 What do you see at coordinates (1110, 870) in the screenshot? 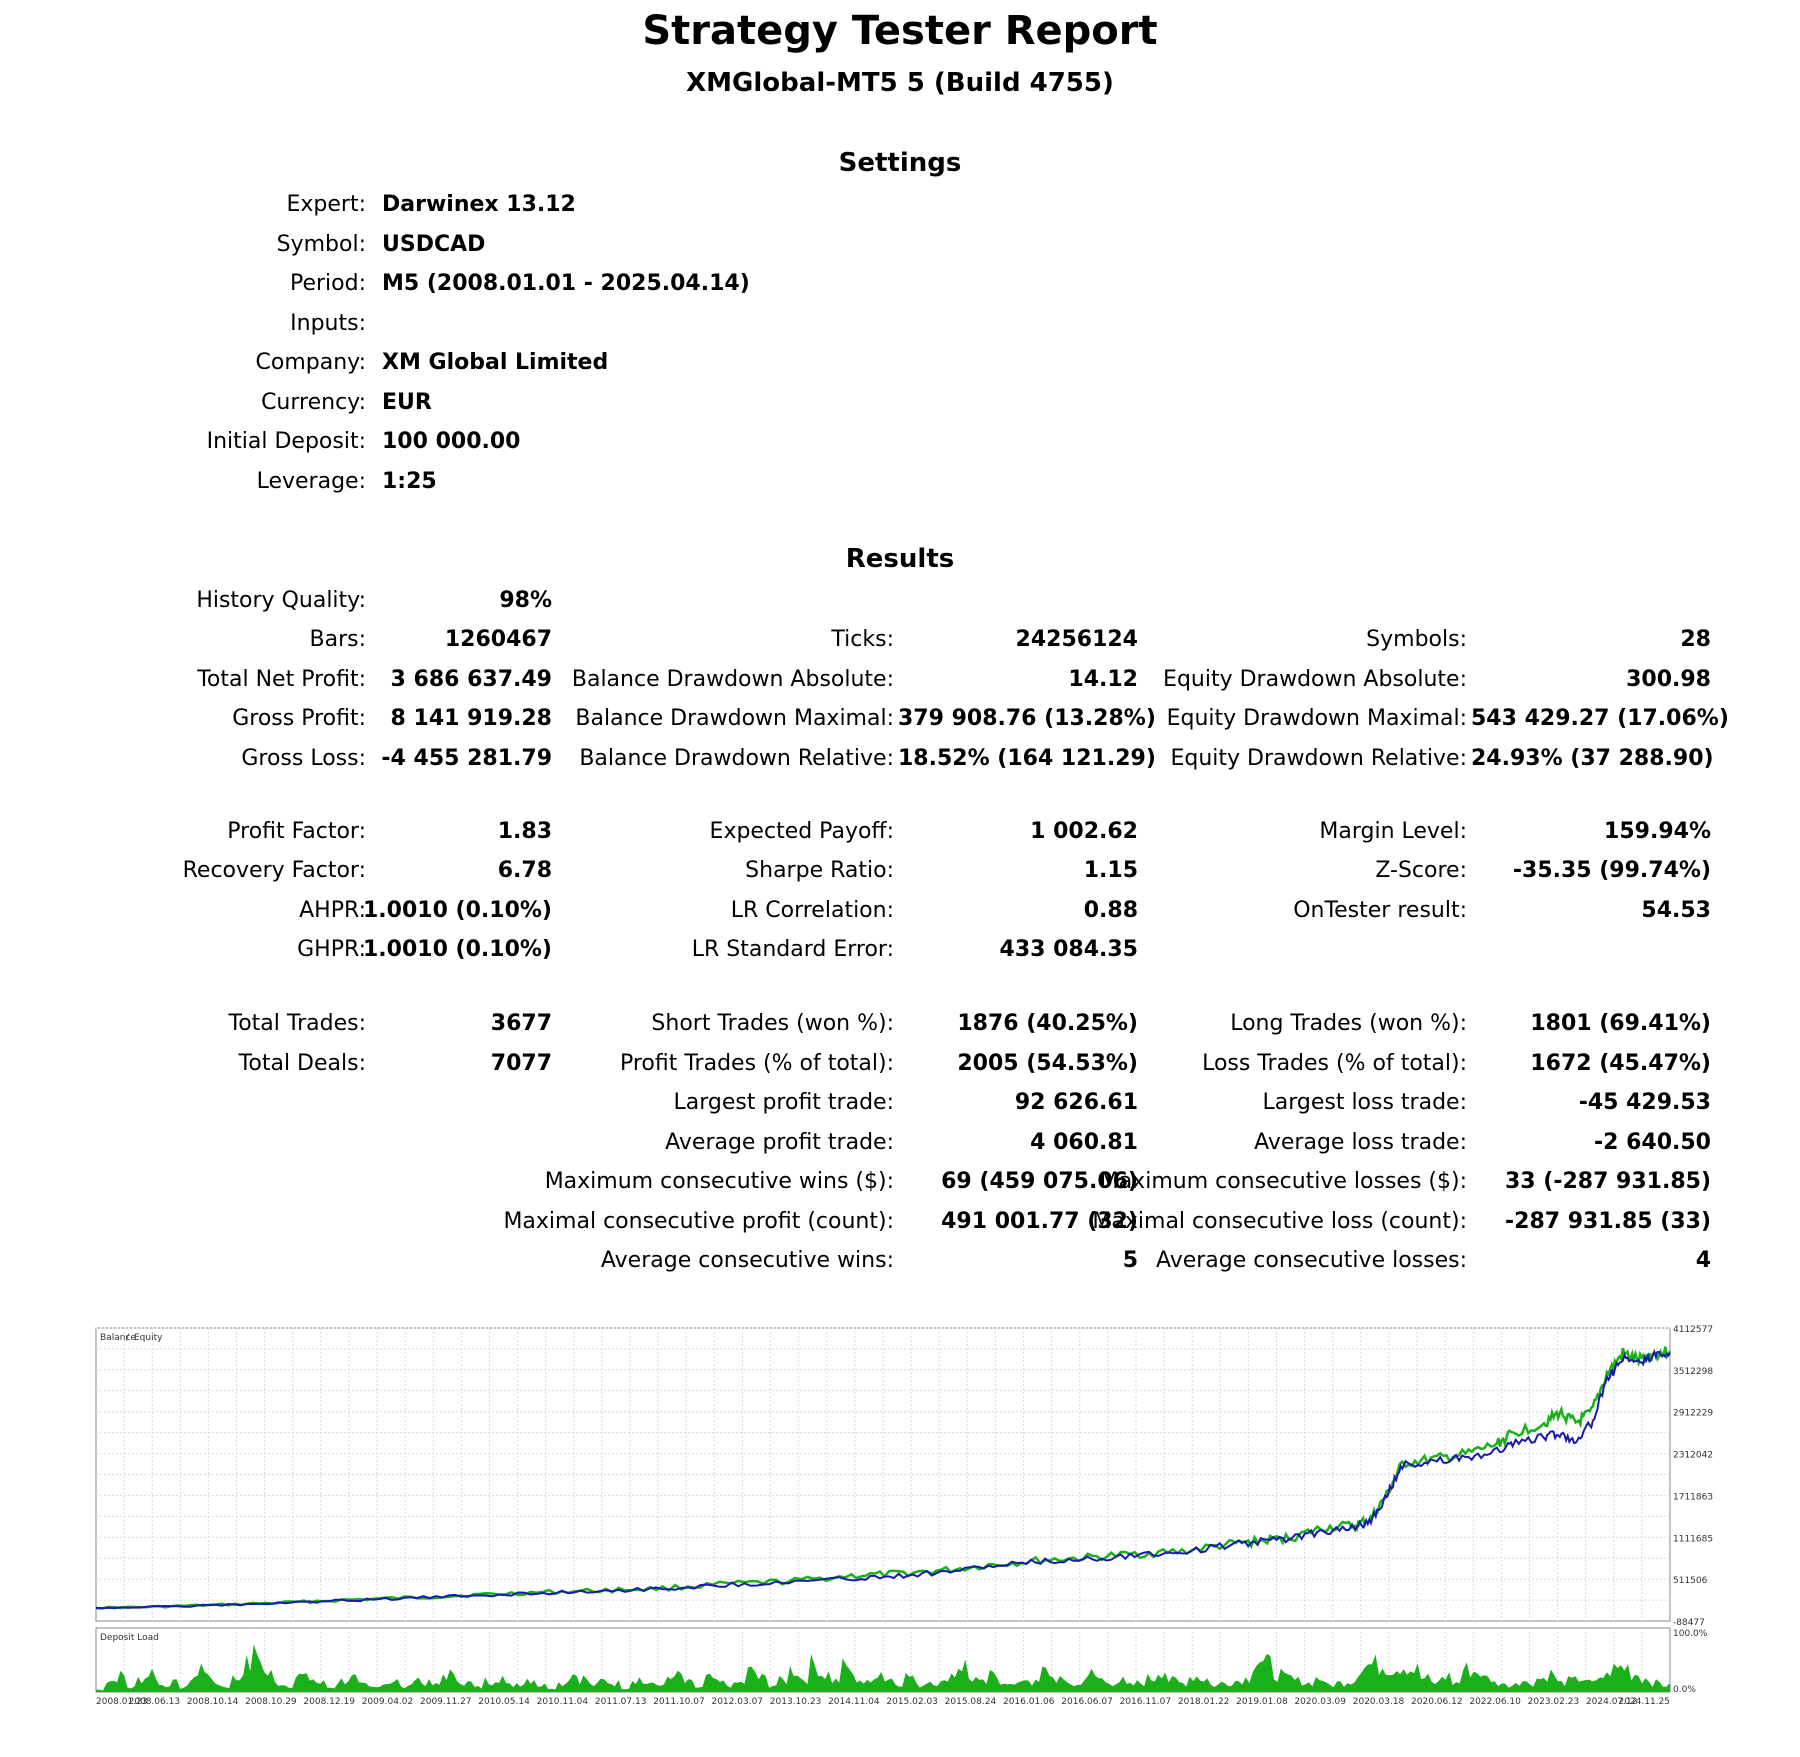
I see `results-value: 1.15` at bounding box center [1110, 870].